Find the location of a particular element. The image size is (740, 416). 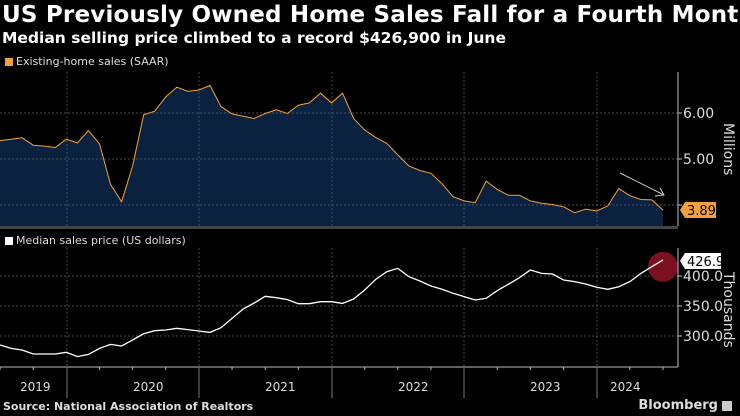

sales-tick-label: 6.00 is located at coordinates (698, 114).